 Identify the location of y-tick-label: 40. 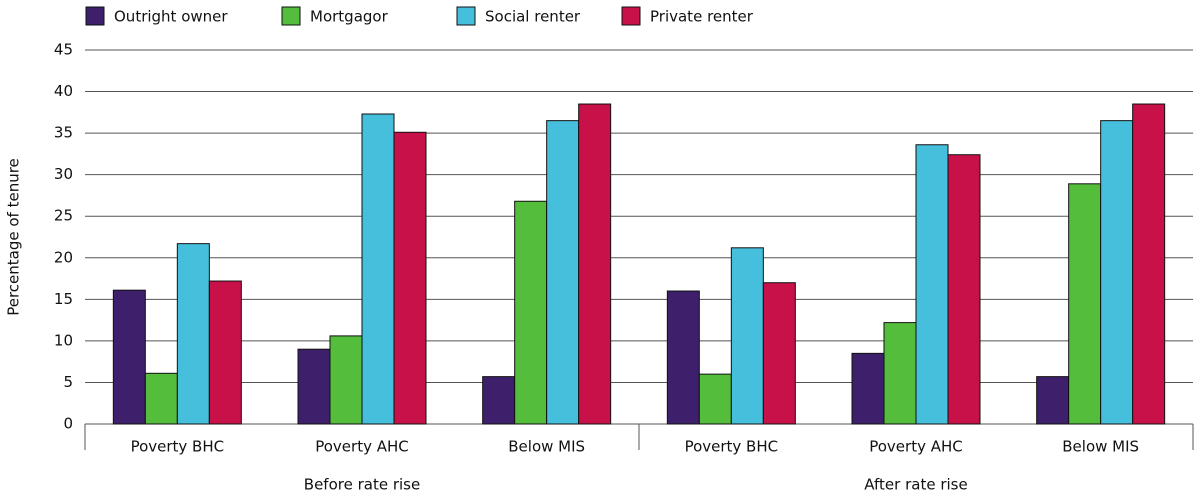
(63, 91).